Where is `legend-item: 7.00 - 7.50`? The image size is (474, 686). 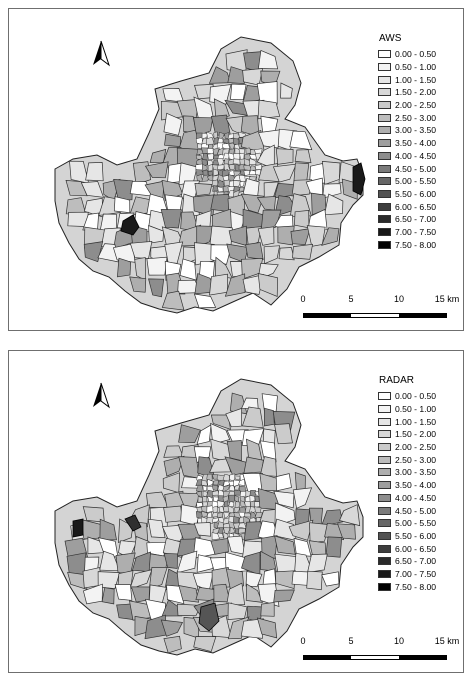
legend-item: 7.00 - 7.50 is located at coordinates (418, 232).